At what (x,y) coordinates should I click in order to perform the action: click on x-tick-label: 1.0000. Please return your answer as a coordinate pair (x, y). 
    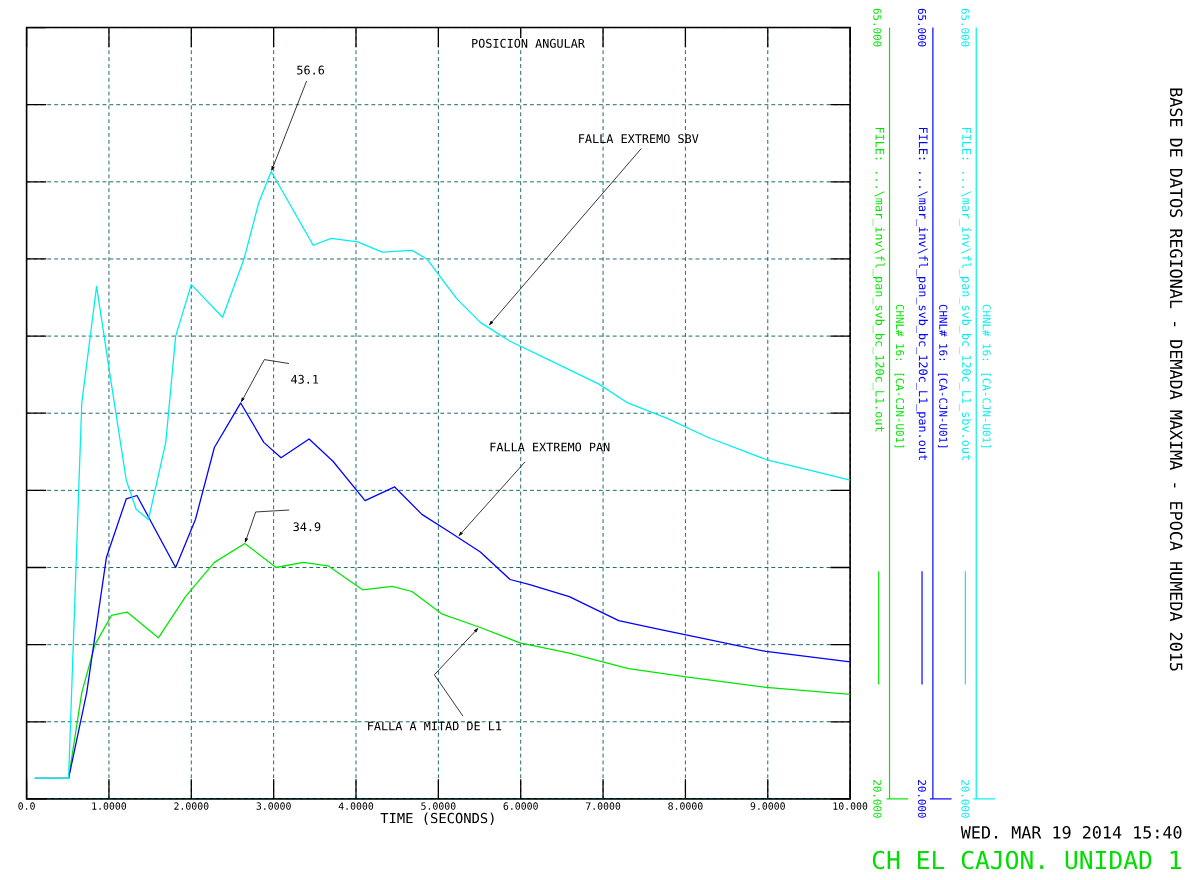
    Looking at the image, I should click on (109, 806).